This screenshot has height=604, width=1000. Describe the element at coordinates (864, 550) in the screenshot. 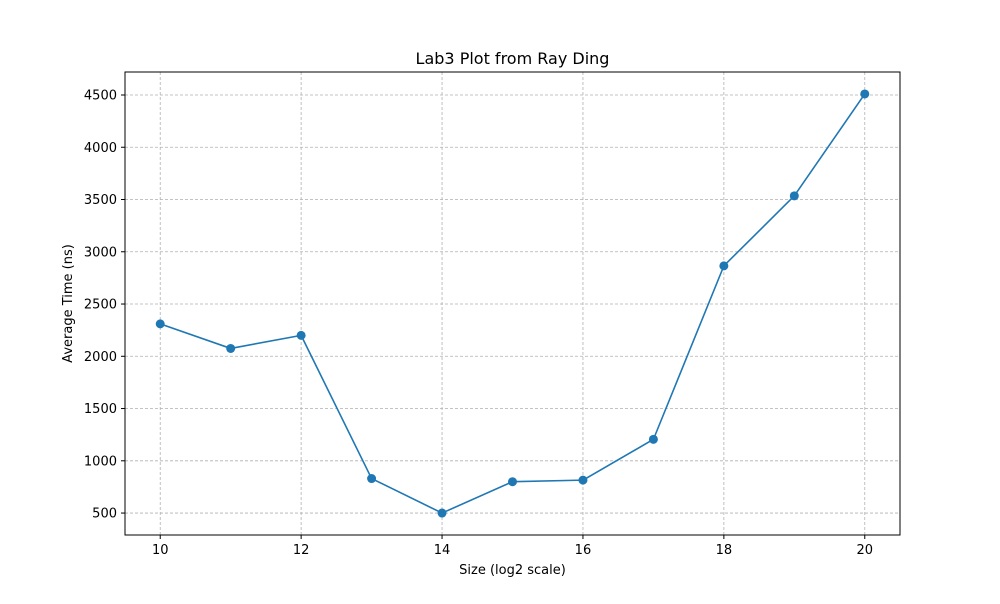

I see `x-tick-label: 20` at that location.